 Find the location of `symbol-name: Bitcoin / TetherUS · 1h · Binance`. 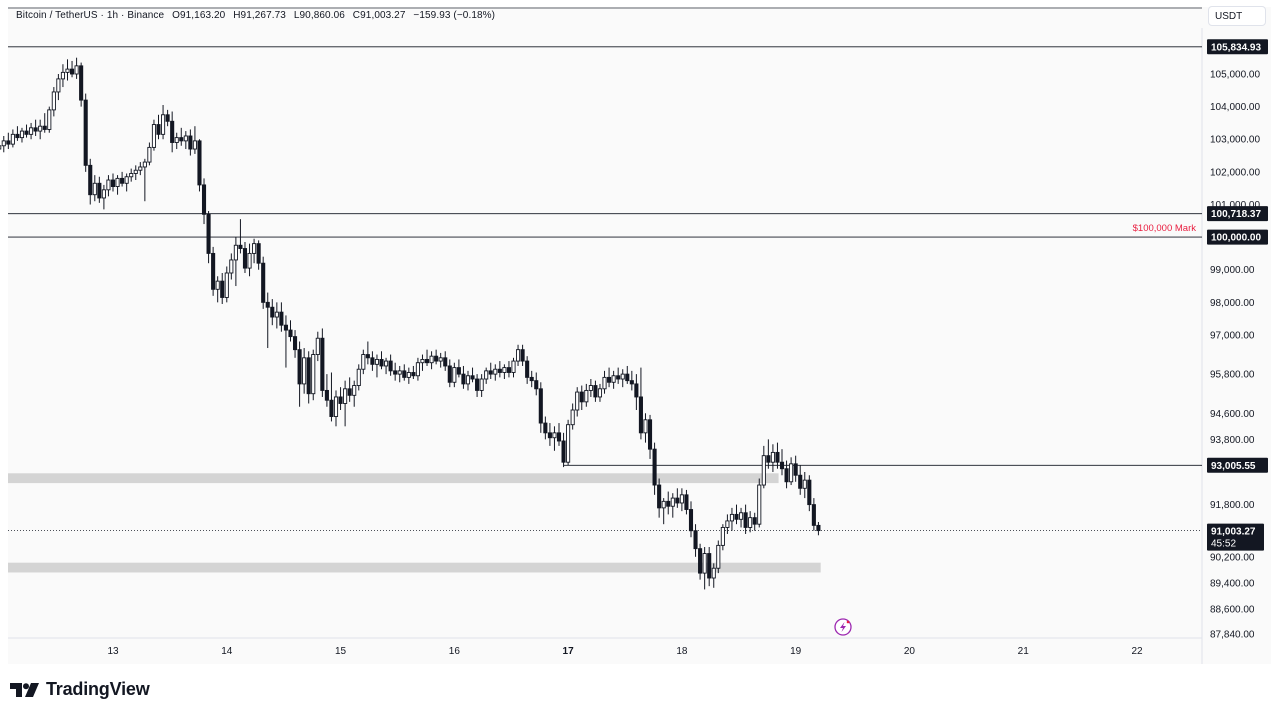

symbol-name: Bitcoin / TetherUS · 1h · Binance is located at coordinates (90, 15).